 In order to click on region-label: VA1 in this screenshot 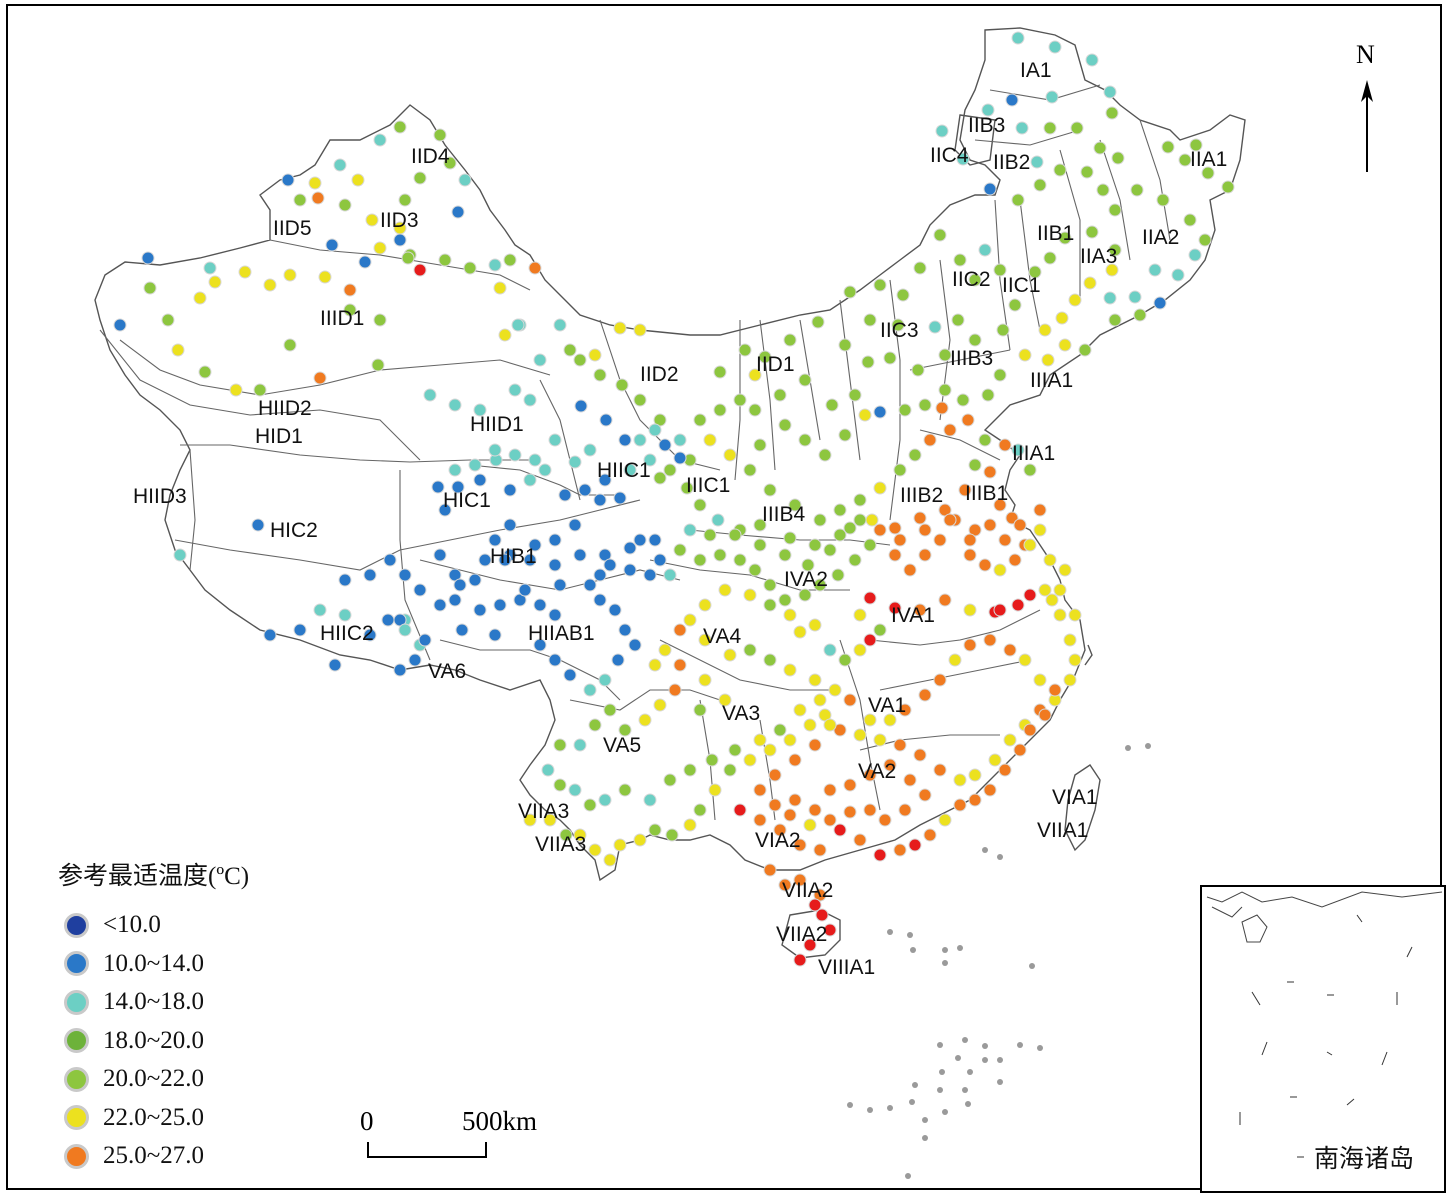, I will do `click(887, 705)`.